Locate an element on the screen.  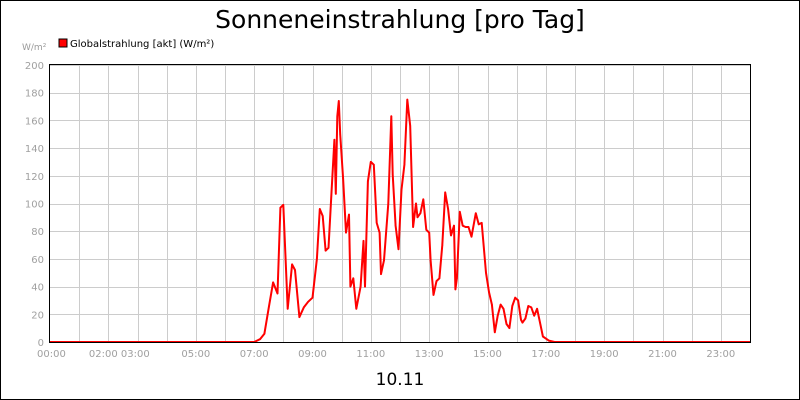
legend-swatch is located at coordinates (63, 43).